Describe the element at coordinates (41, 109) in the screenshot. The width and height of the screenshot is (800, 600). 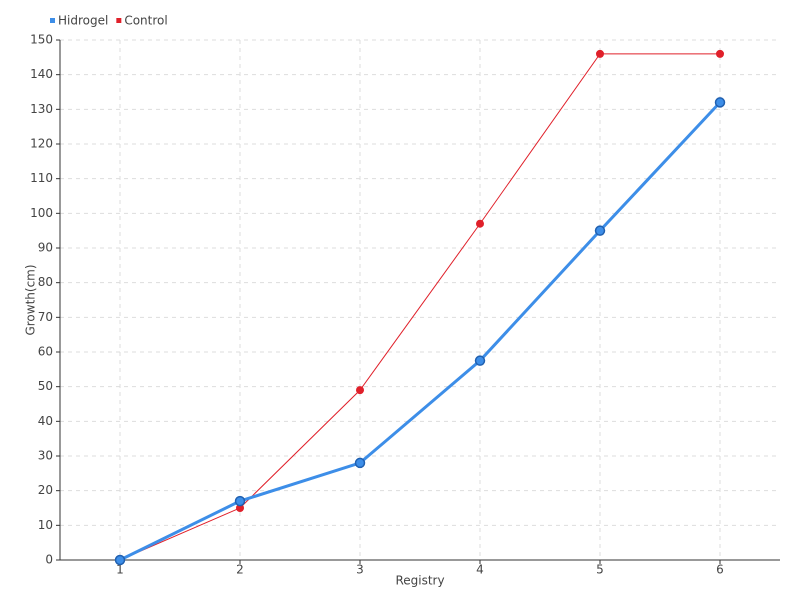
I see `y-tick-label: 130` at that location.